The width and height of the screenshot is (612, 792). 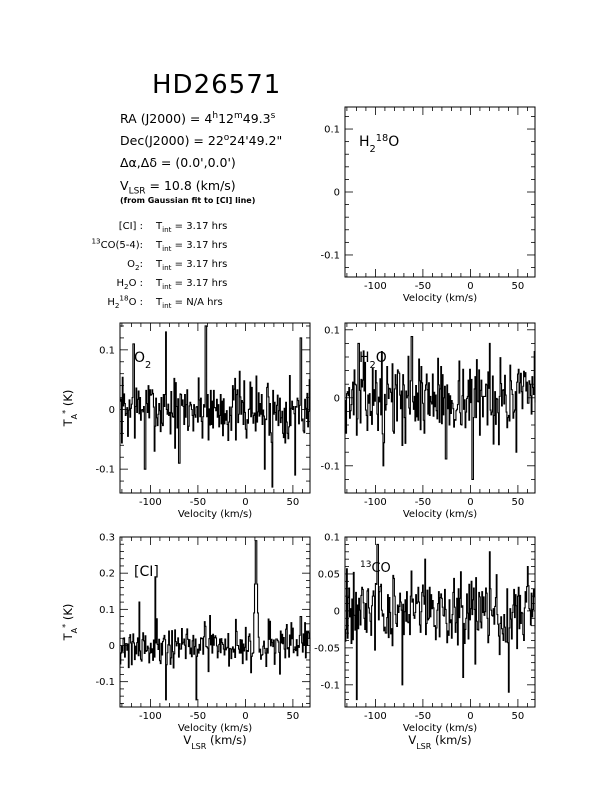 I want to click on dec-value: 22o24'49.2", so click(x=245, y=140).